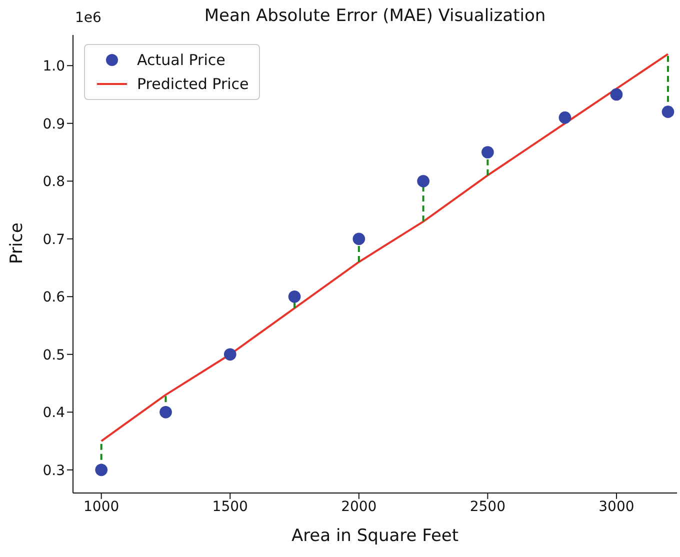 This screenshot has height=557, width=680. Describe the element at coordinates (53, 66) in the screenshot. I see `y-tick-label: 1.0` at that location.